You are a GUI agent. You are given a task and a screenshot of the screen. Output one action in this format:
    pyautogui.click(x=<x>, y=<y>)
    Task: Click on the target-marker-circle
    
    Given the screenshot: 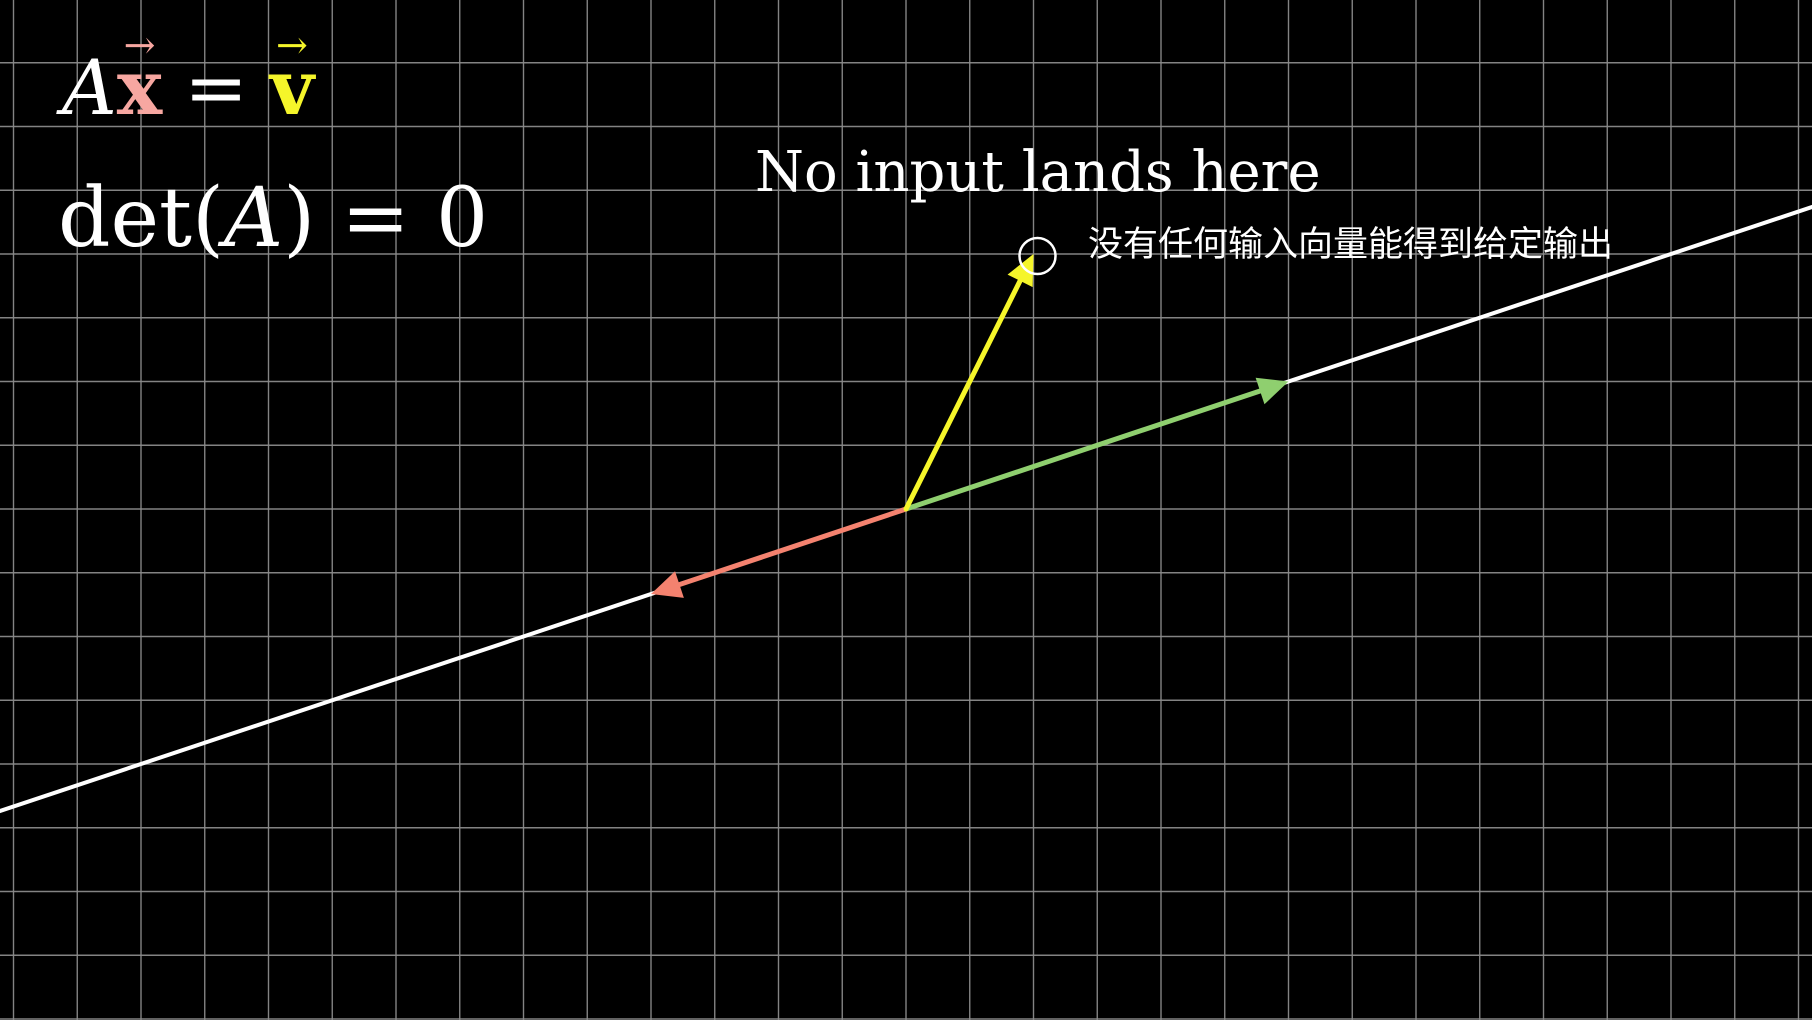 What is the action you would take?
    pyautogui.click(x=1037, y=256)
    